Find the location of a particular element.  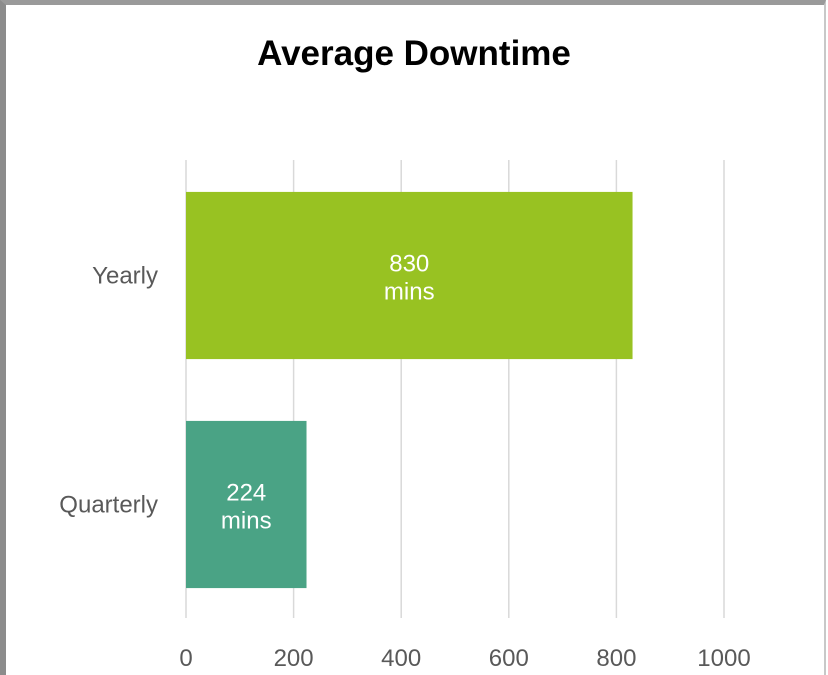

data-label-value: 224 is located at coordinates (246, 493).